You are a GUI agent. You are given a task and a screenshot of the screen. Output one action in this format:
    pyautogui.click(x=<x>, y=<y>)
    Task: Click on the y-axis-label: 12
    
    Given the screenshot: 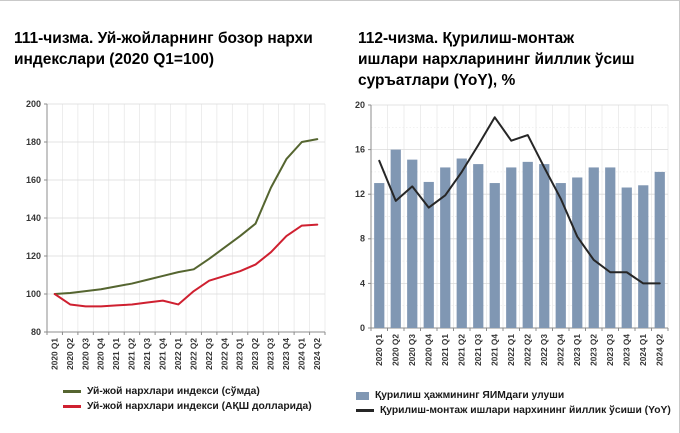 What is the action you would take?
    pyautogui.click(x=360, y=194)
    